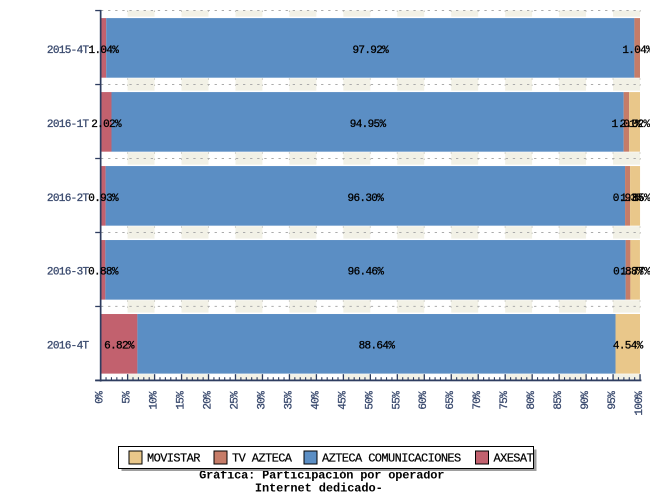 Image resolution: width=650 pixels, height=500 pixels. What do you see at coordinates (68, 347) in the screenshot?
I see `svg-text: 2016-4T` at bounding box center [68, 347].